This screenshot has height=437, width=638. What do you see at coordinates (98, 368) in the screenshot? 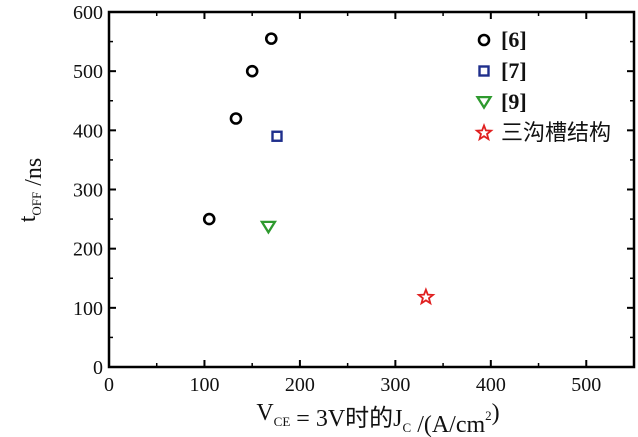
I see `y-tick-label: 0` at bounding box center [98, 368].